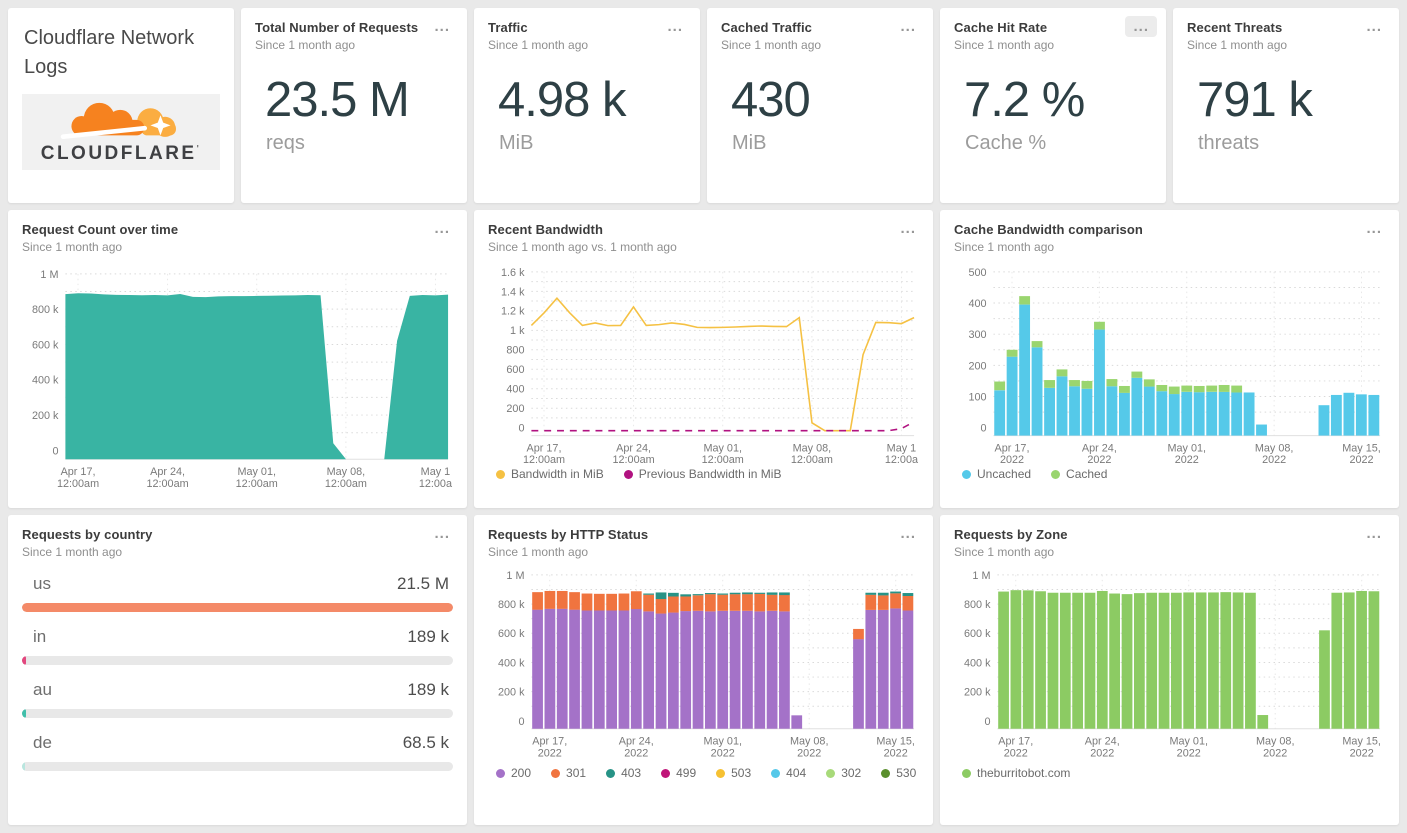 Image resolution: width=1407 pixels, height=833 pixels. Describe the element at coordinates (513, 773) in the screenshot. I see `legend-item-200: 200` at that location.